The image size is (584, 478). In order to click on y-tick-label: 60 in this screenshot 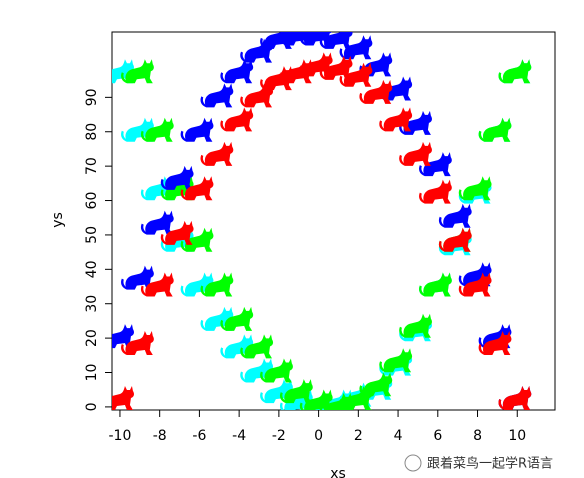, I will do `click(92, 201)`.